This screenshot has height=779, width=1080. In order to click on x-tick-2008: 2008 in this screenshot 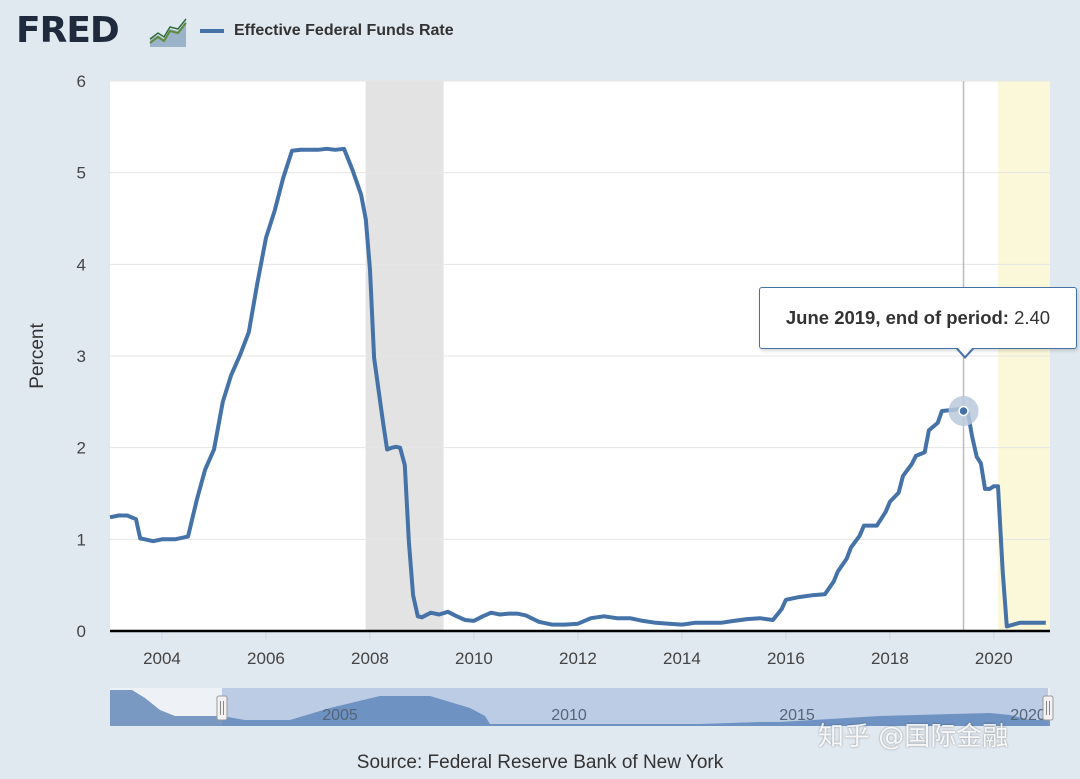, I will do `click(370, 658)`.